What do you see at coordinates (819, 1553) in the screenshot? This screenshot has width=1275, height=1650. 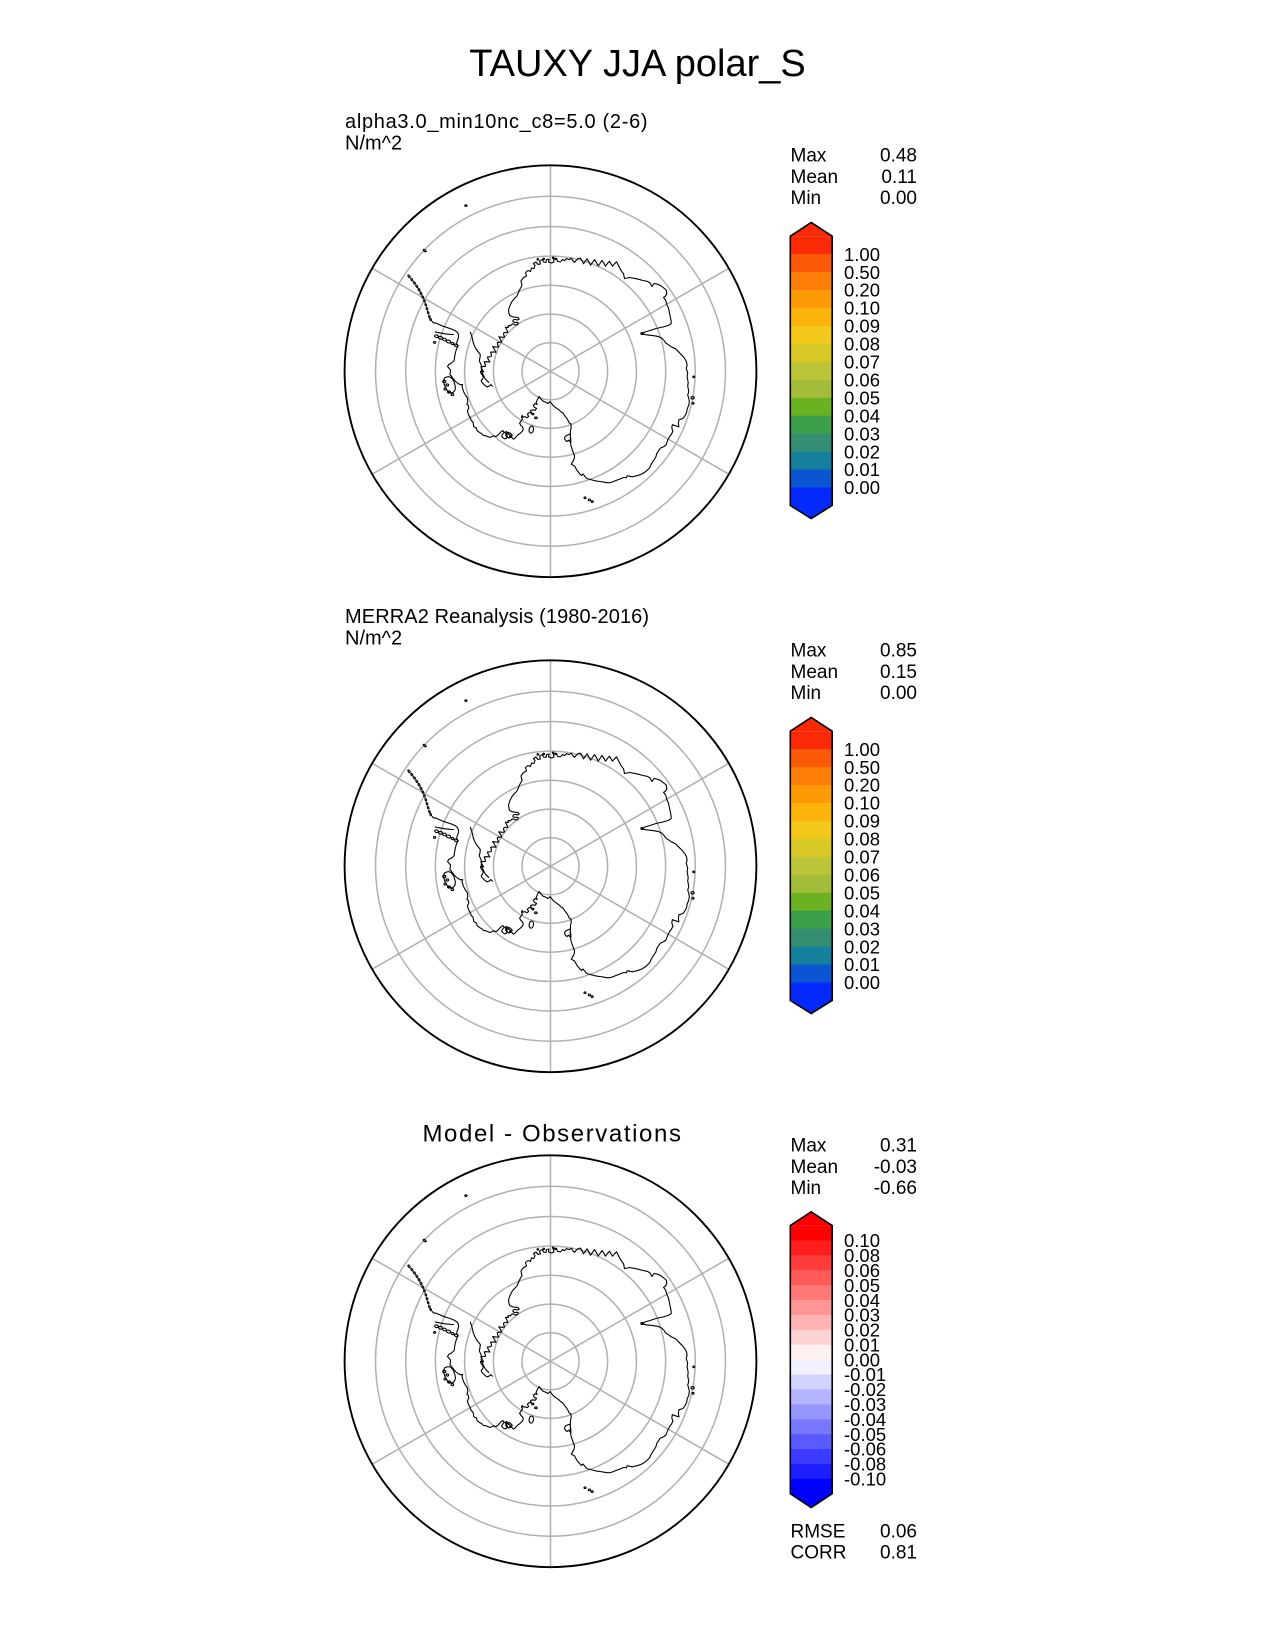 I see `svg-text: CORR` at bounding box center [819, 1553].